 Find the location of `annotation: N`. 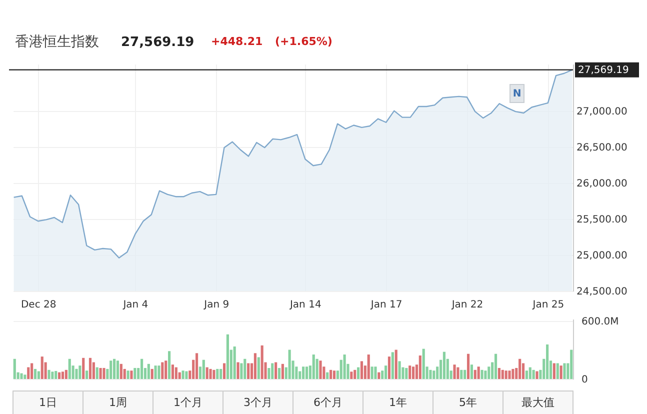

annotation: N is located at coordinates (517, 94).